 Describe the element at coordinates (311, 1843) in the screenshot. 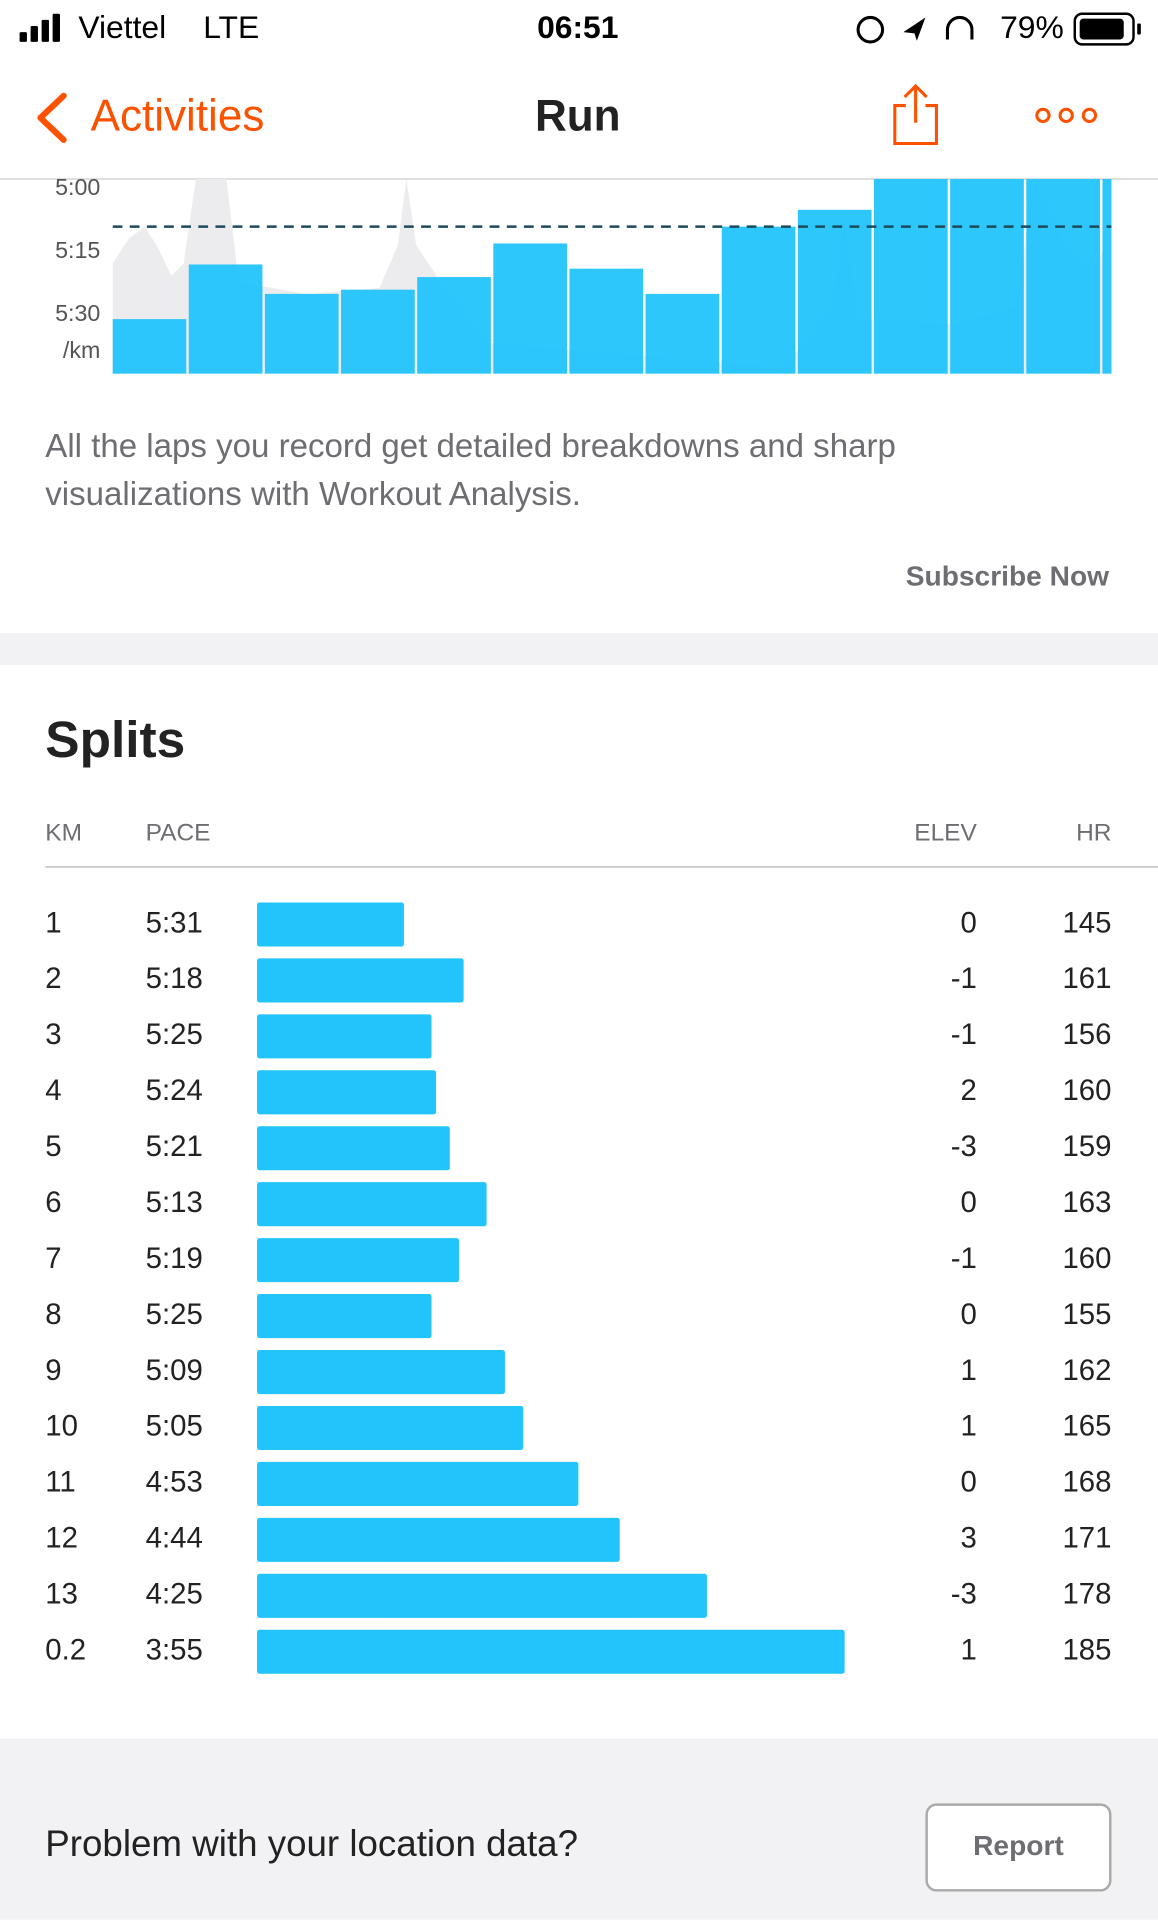

I see `report-text: Problem with your location data?` at that location.